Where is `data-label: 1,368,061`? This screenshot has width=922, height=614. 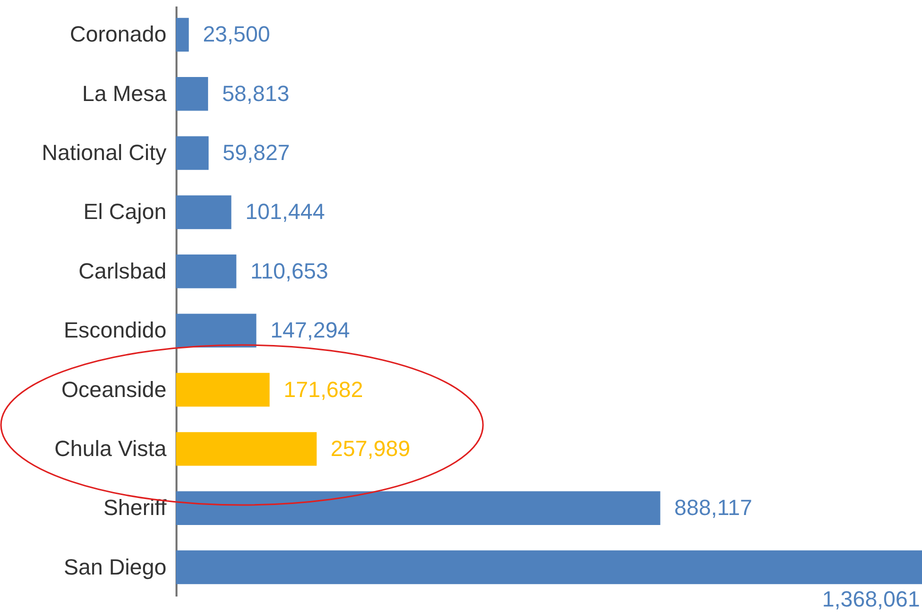
data-label: 1,368,061 is located at coordinates (871, 599).